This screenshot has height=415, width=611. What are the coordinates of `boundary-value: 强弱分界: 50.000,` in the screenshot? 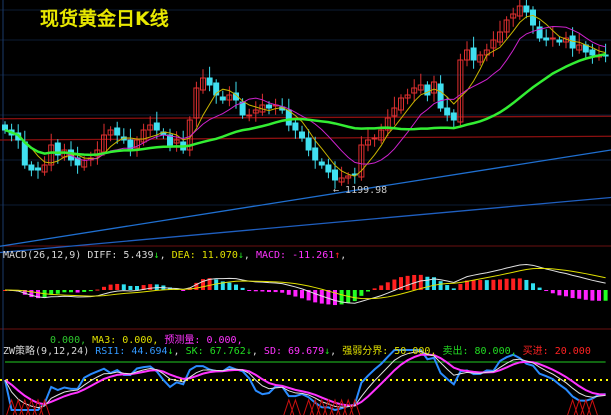 It's located at (389, 351).